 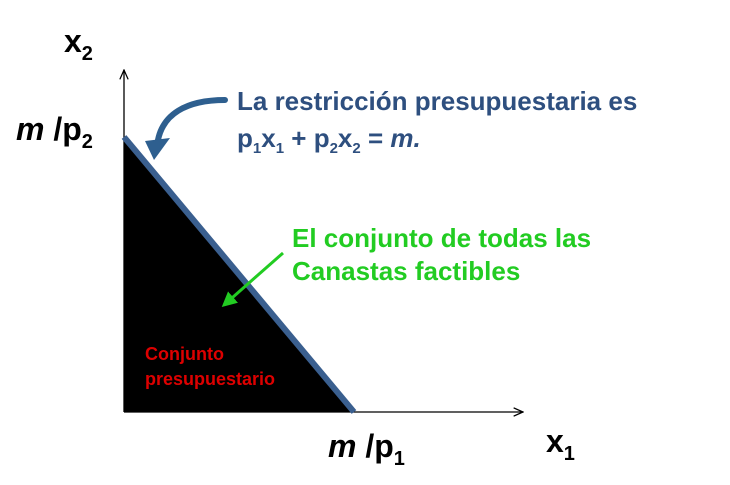 What do you see at coordinates (560, 444) in the screenshot?
I see `x-axis-label: x1` at bounding box center [560, 444].